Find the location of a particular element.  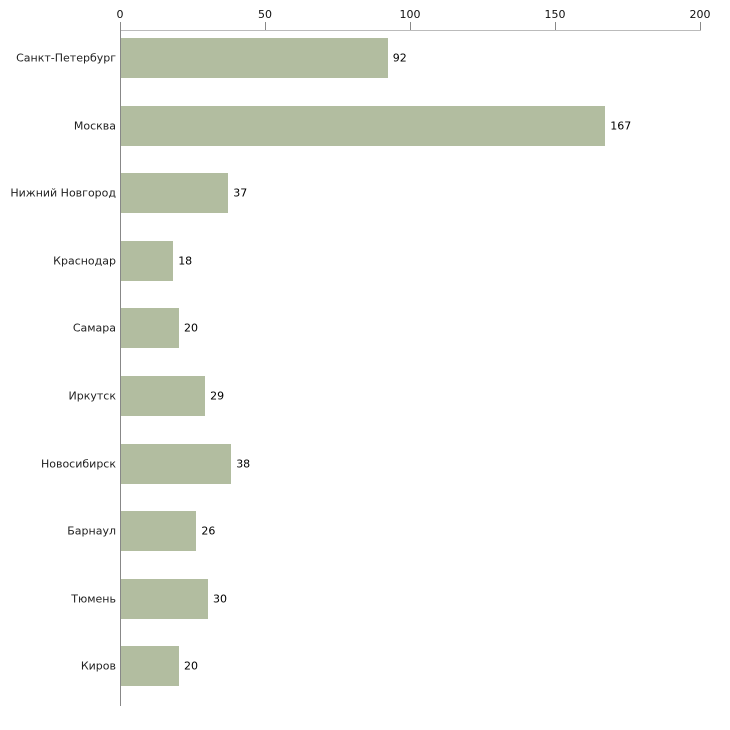

x-tick-label: 150 is located at coordinates (555, 14).